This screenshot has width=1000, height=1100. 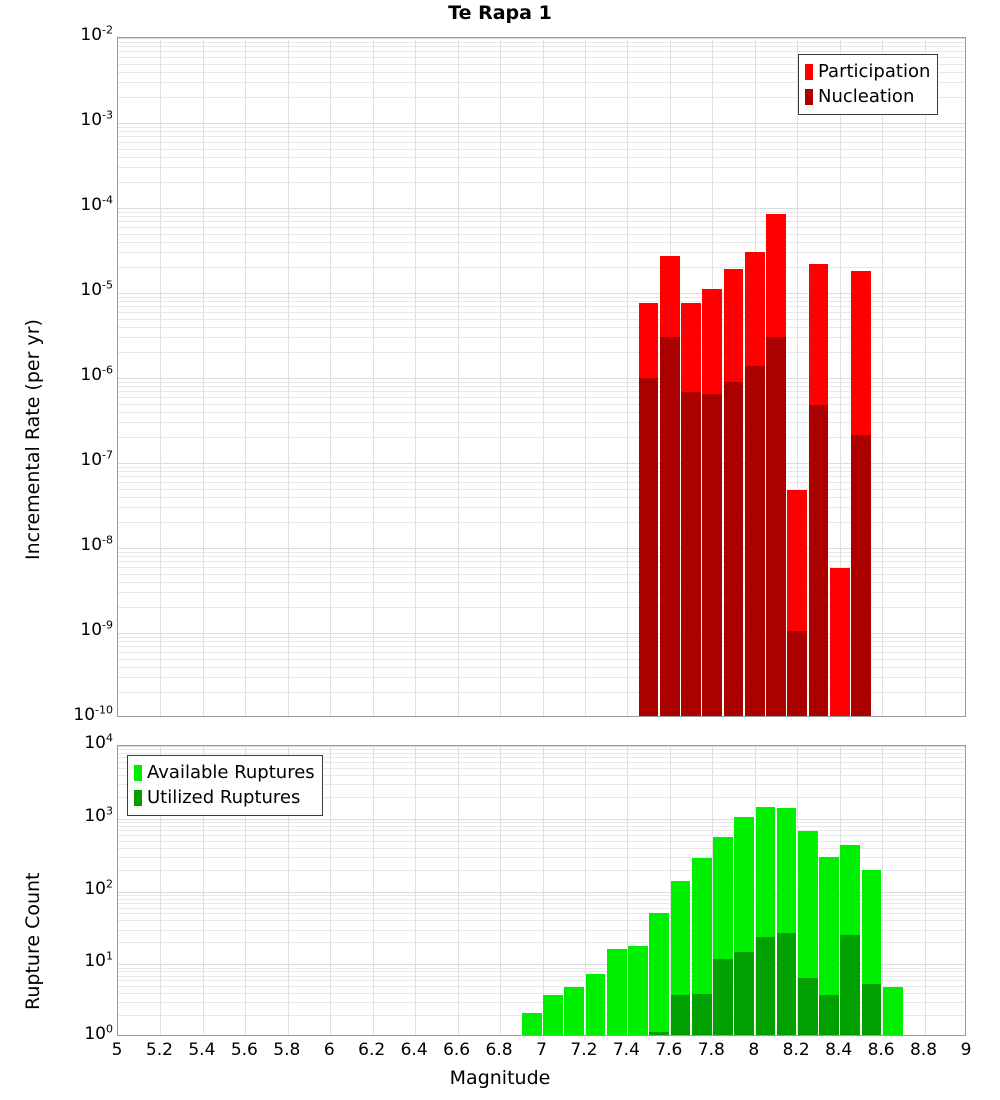 I want to click on x-axis-tick-label: 5, so click(x=117, y=1050).